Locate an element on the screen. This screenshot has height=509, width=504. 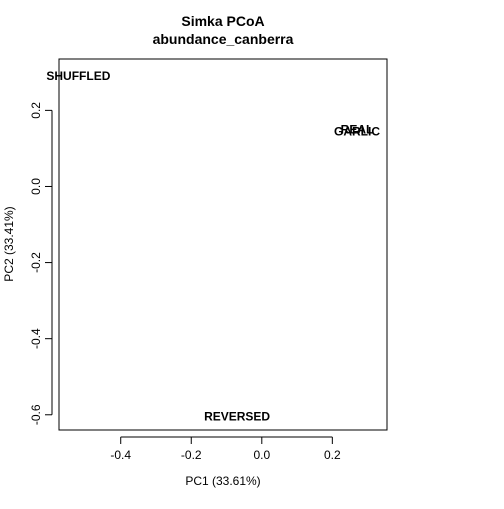
x-tick-label: 0.2 is located at coordinates (332, 455).